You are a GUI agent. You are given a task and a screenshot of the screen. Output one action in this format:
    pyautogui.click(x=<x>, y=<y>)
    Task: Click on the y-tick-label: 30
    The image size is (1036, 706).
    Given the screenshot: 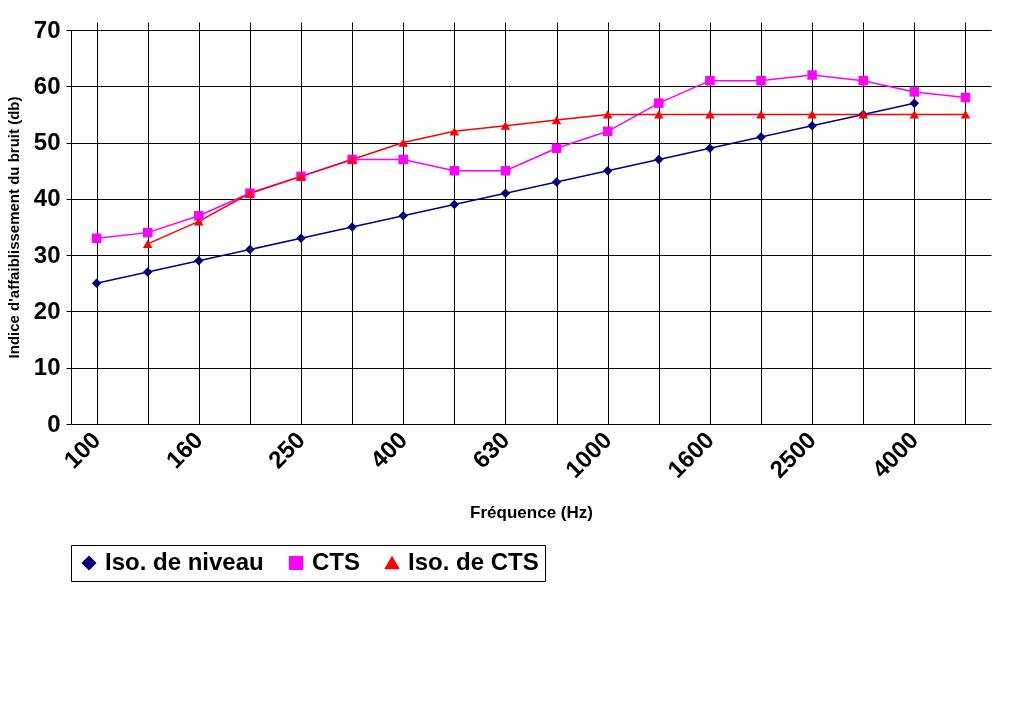 What is the action you would take?
    pyautogui.click(x=47, y=254)
    